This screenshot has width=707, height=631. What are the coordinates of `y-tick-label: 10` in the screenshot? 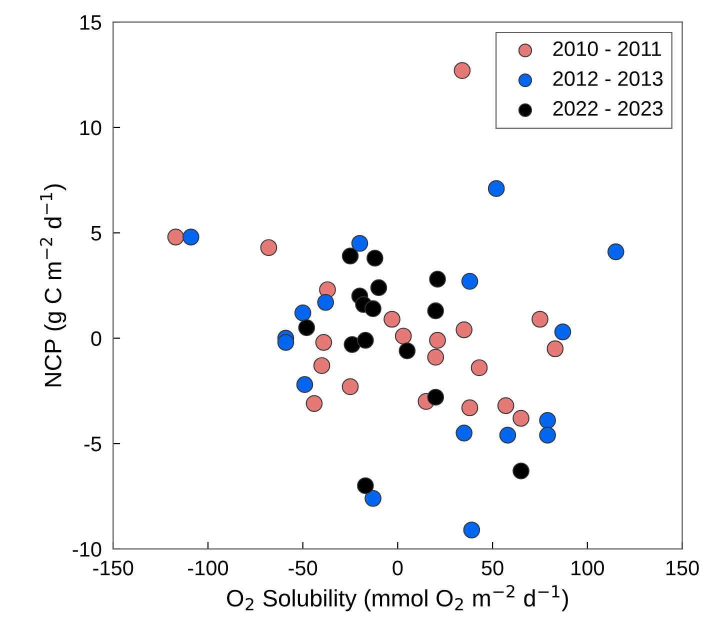 It's located at (91, 128).